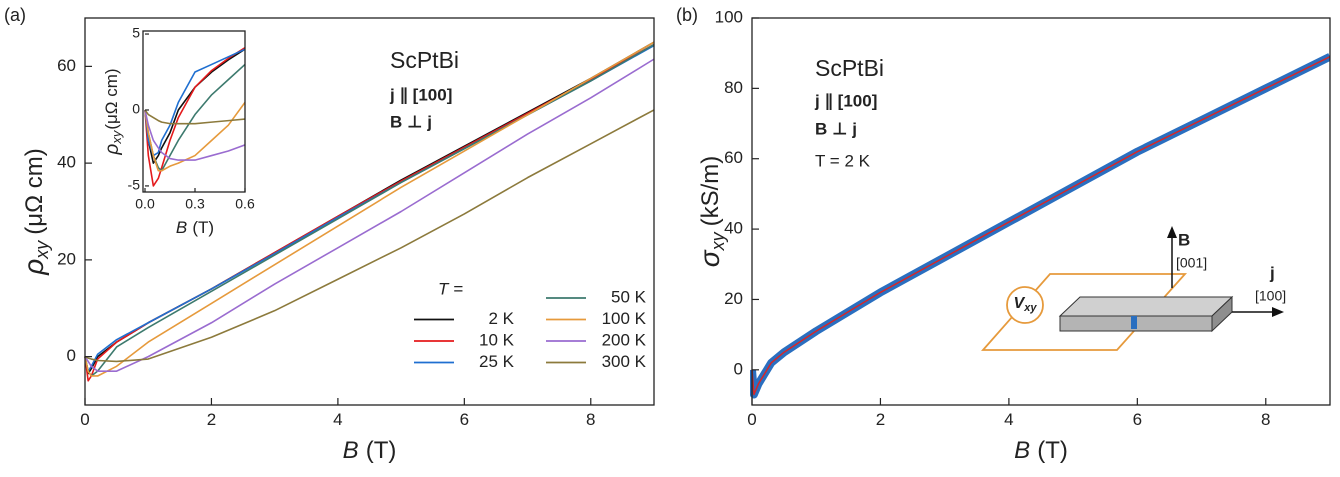 The image size is (1340, 477). What do you see at coordinates (1270, 296) in the screenshot?
I see `current-direction: [100]` at bounding box center [1270, 296].